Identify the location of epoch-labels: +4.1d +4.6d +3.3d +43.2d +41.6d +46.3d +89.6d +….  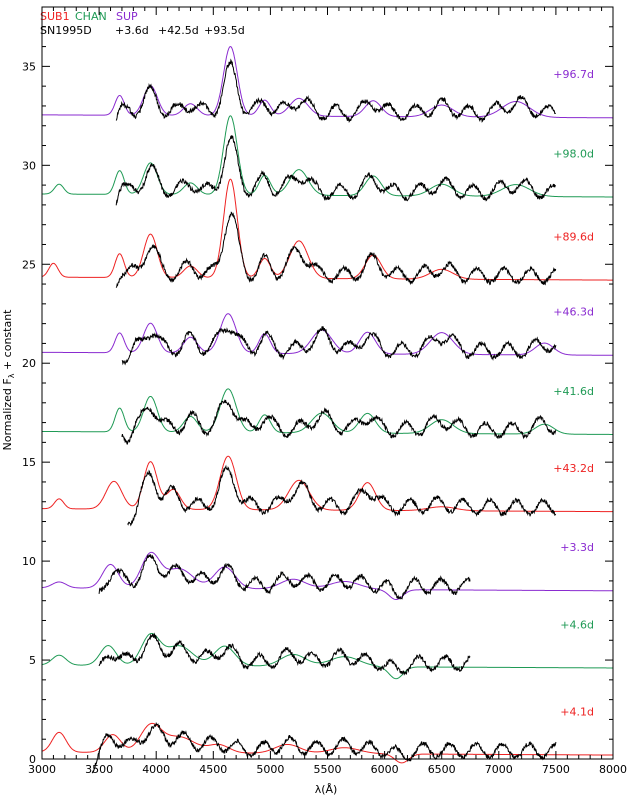
(573, 393).